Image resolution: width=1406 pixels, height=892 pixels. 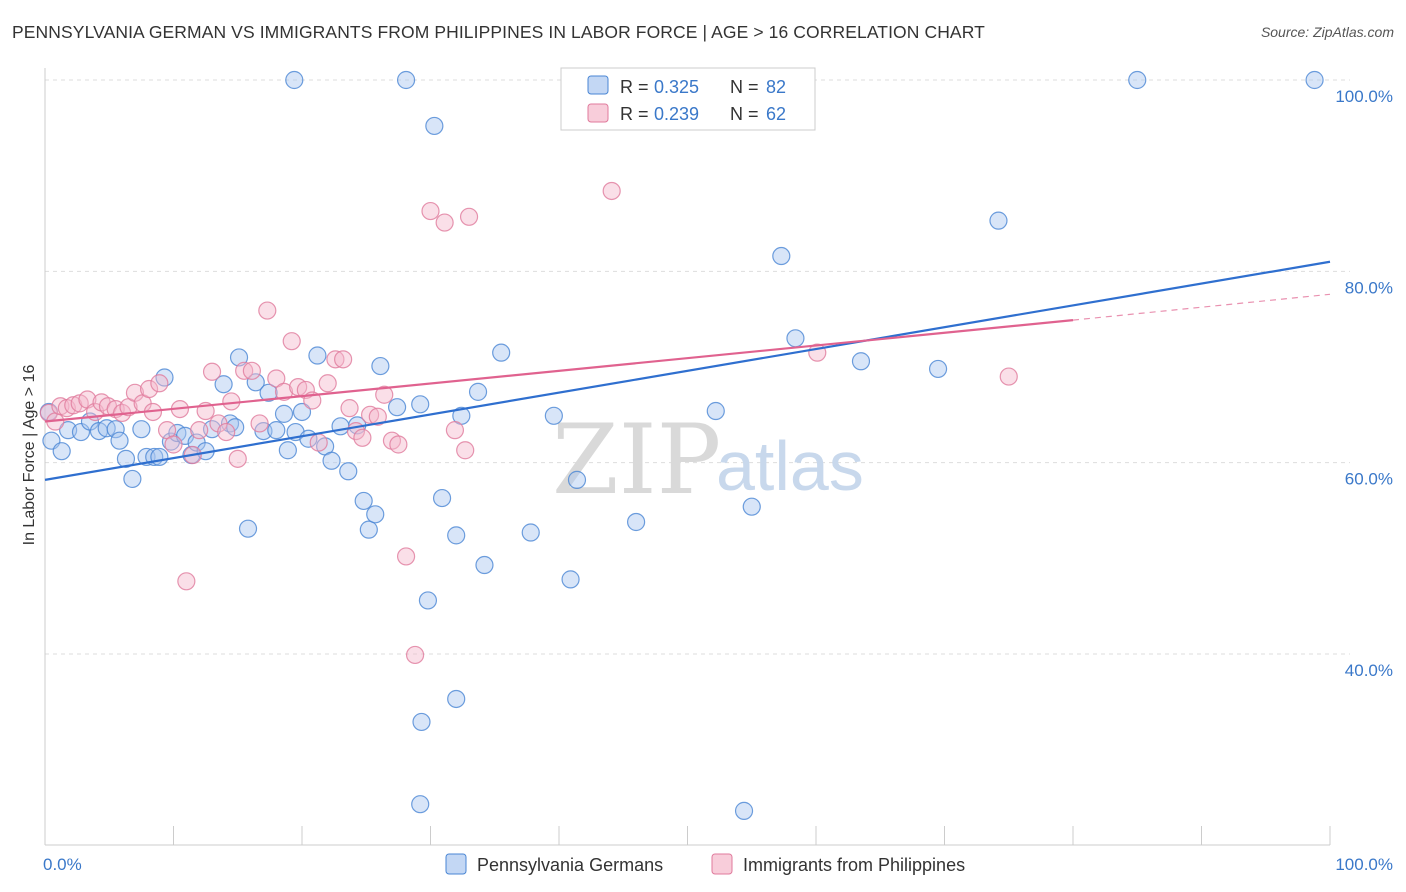 I want to click on legend-n-label-blue: N =, so click(x=744, y=87).